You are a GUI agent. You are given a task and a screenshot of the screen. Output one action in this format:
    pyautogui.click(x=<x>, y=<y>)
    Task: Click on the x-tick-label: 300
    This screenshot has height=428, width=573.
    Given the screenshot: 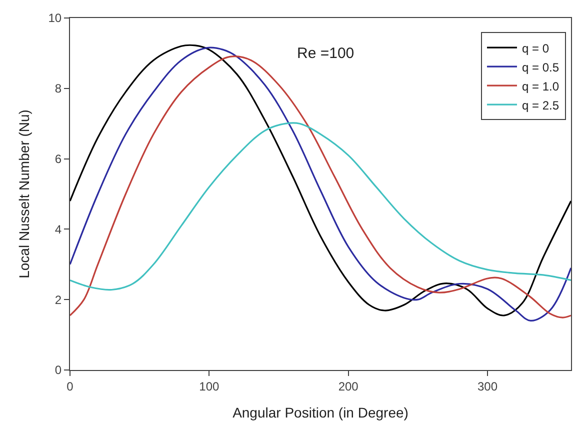 What is the action you would take?
    pyautogui.click(x=487, y=386)
    